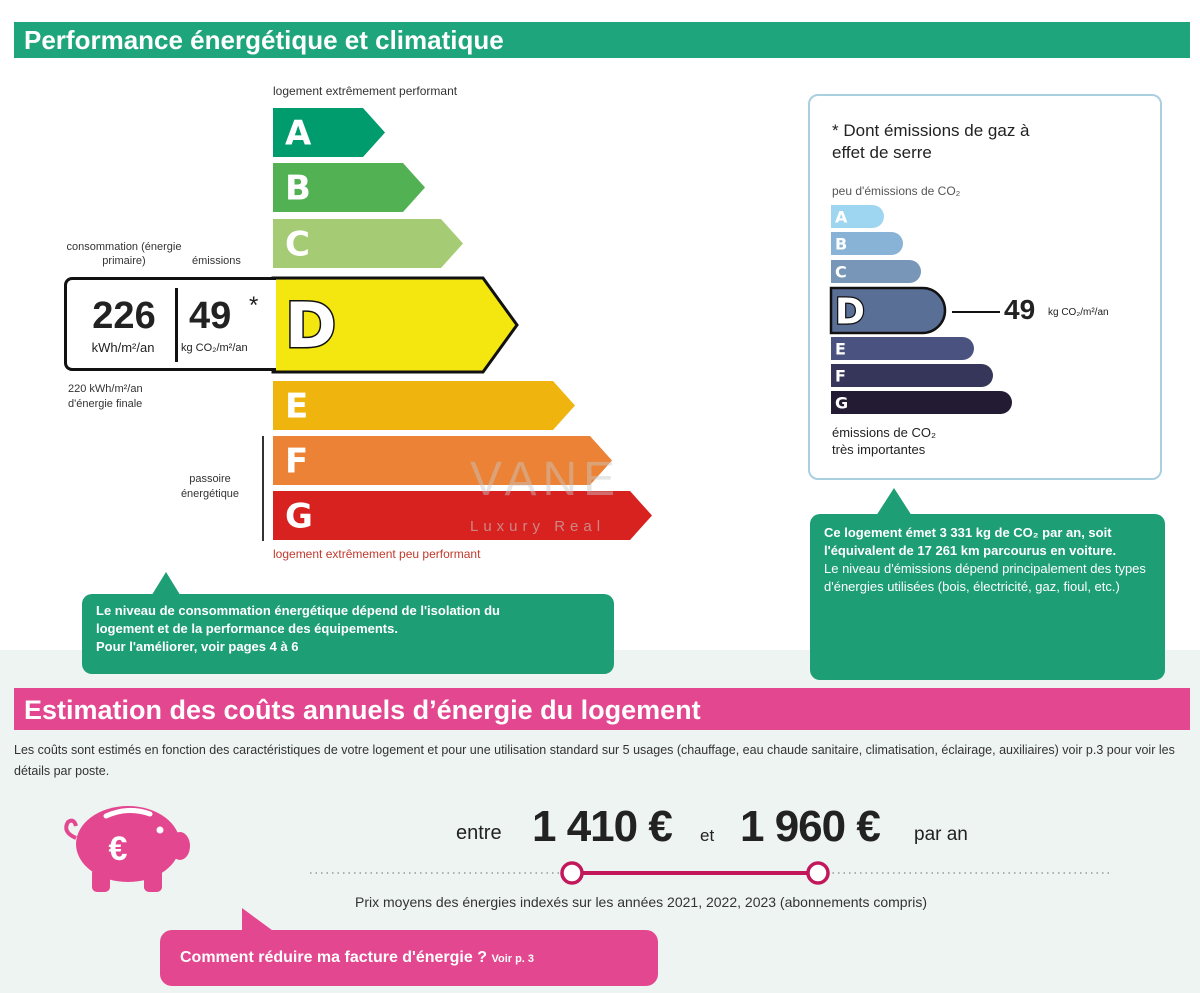 This screenshot has height=993, width=1200. Describe the element at coordinates (124, 316) in the screenshot. I see `consumption-value: 226` at that location.